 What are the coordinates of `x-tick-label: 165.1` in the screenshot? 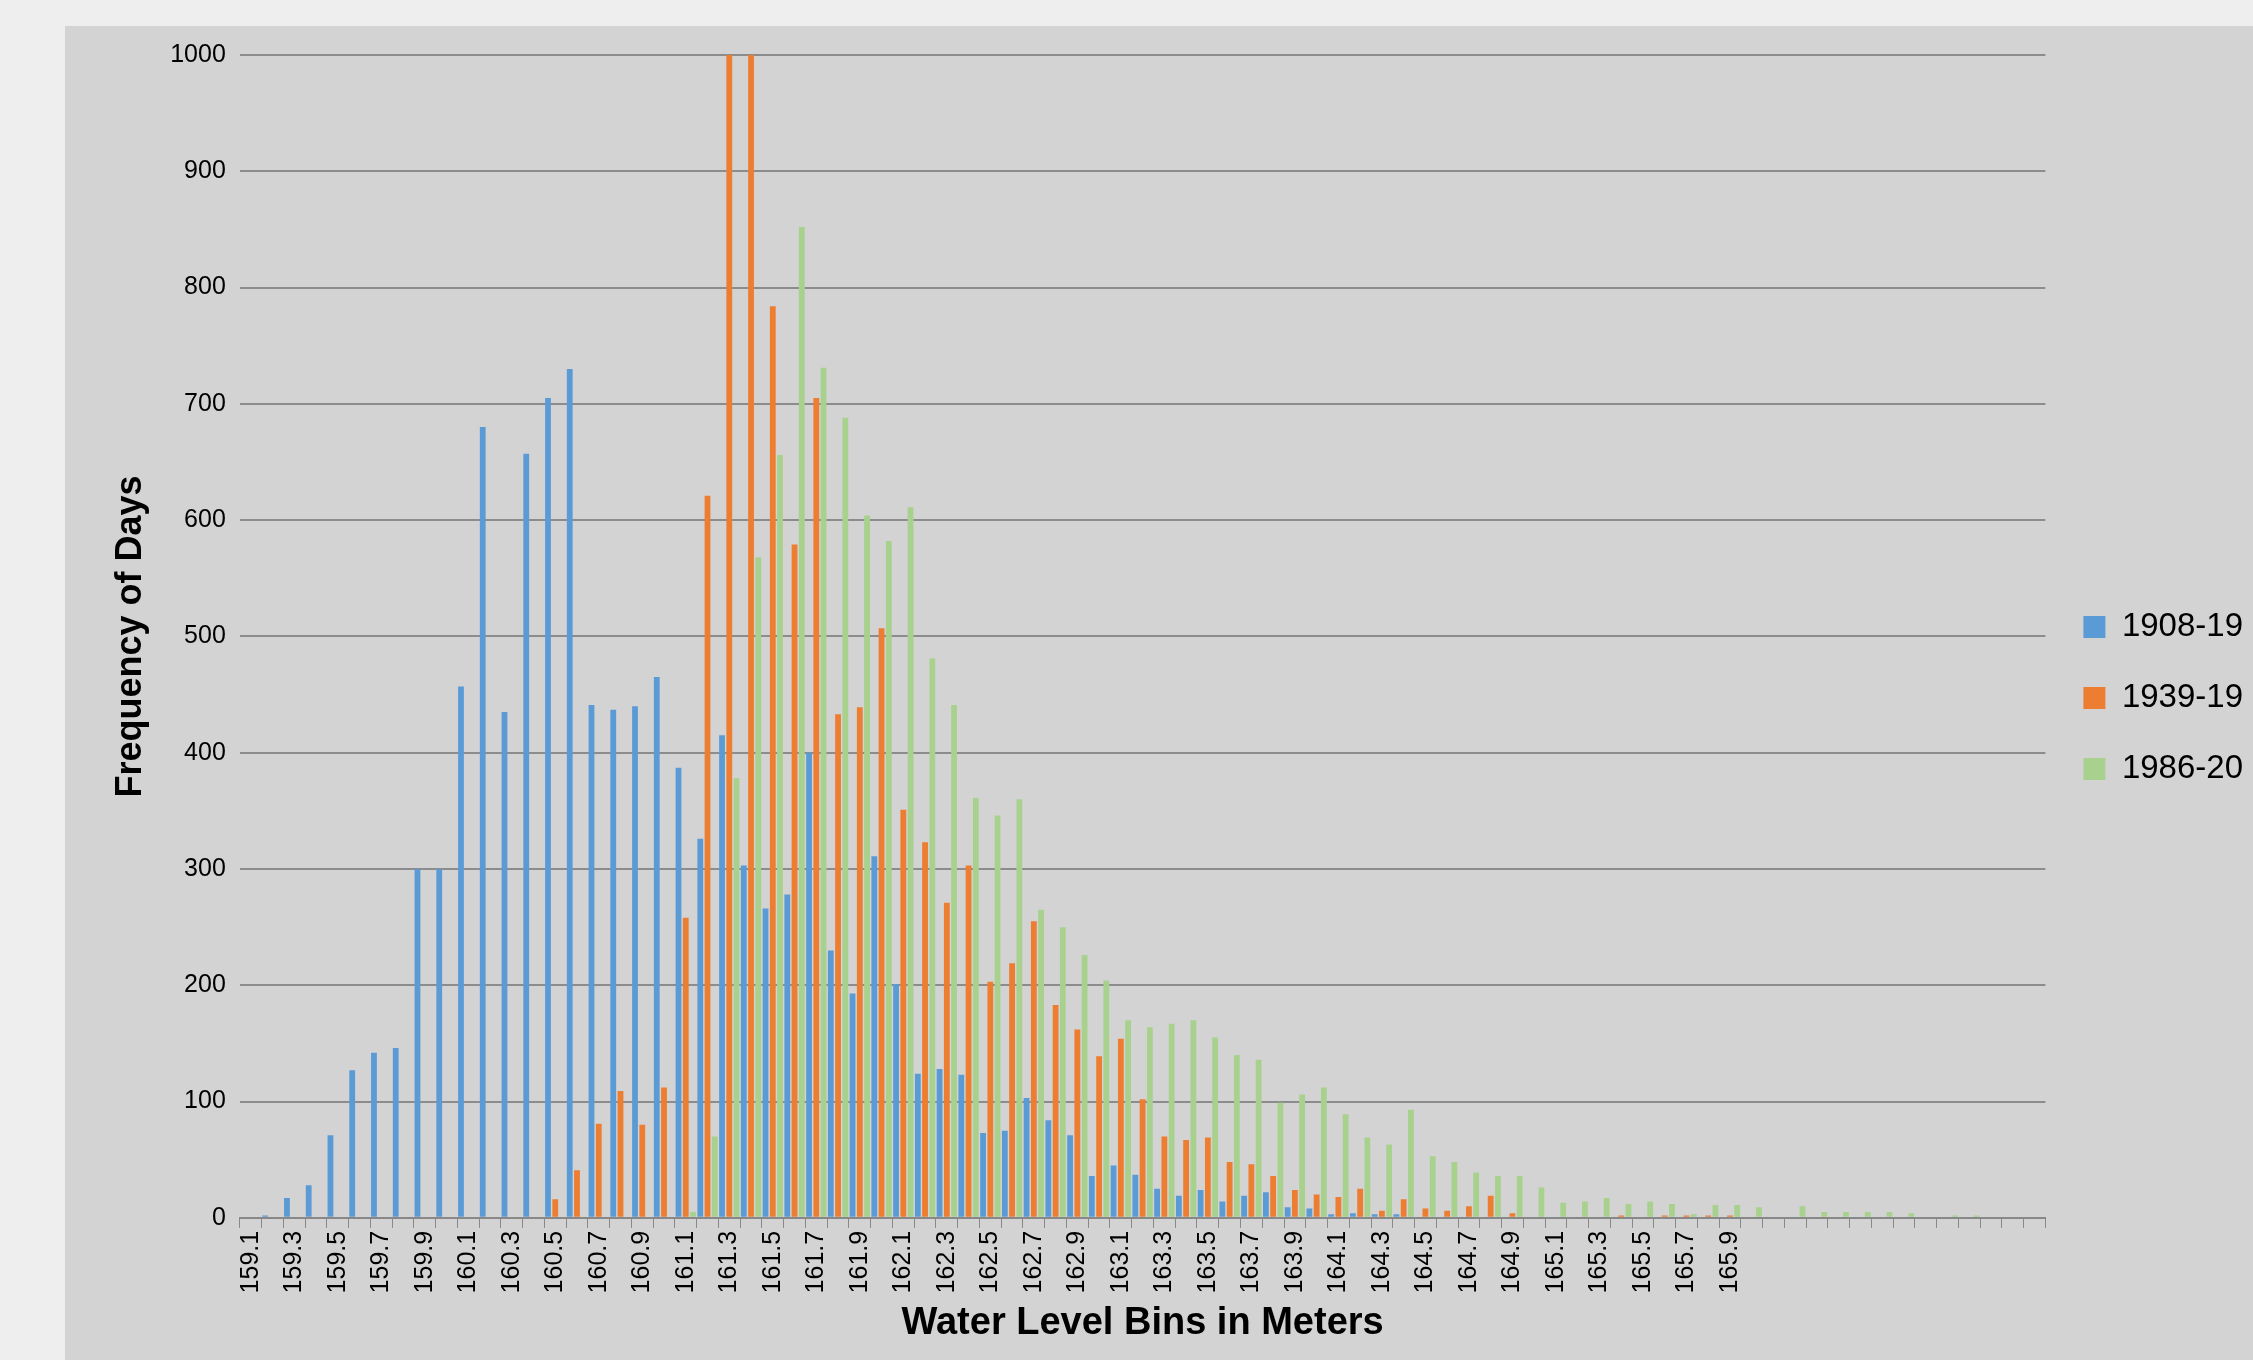 It's located at (1553, 1262).